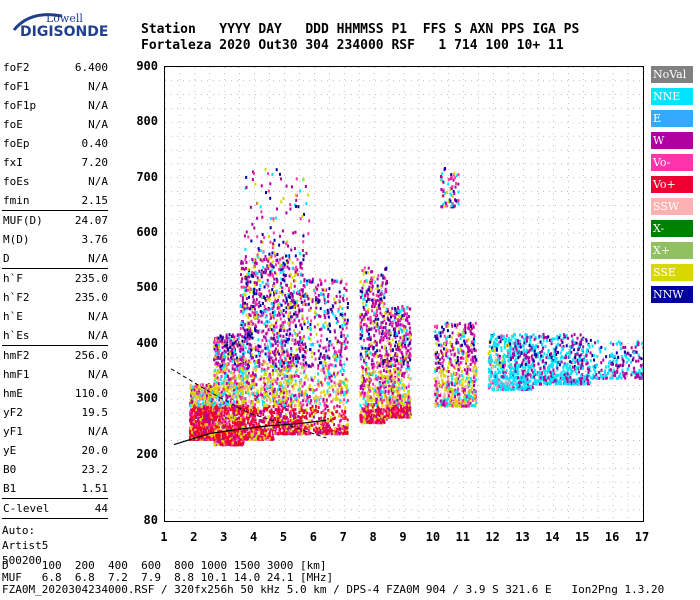 This screenshot has height=600, width=700. Describe the element at coordinates (55, 181) in the screenshot. I see `param-row: foEs N/A` at that location.